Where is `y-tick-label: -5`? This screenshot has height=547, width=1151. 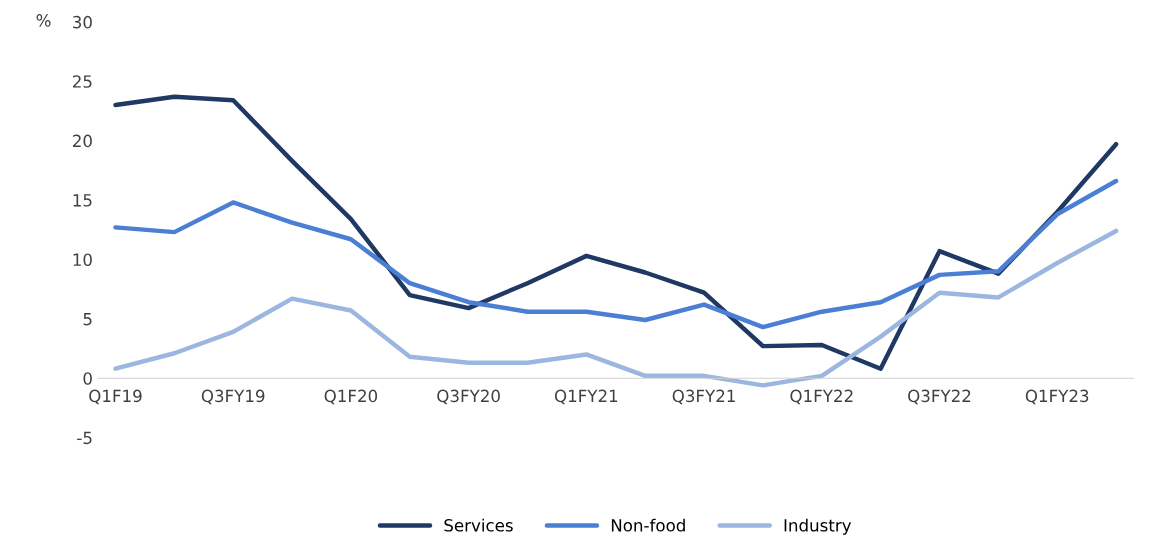 y-tick-label: -5 is located at coordinates (84, 438).